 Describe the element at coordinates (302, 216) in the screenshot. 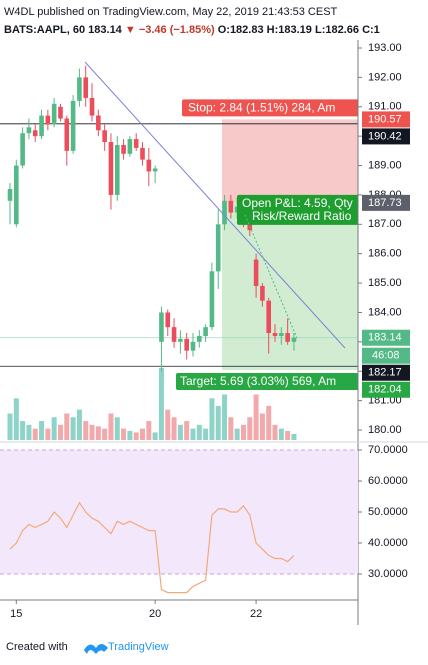

I see `rr-text: Risk/Reward Ratio` at that location.